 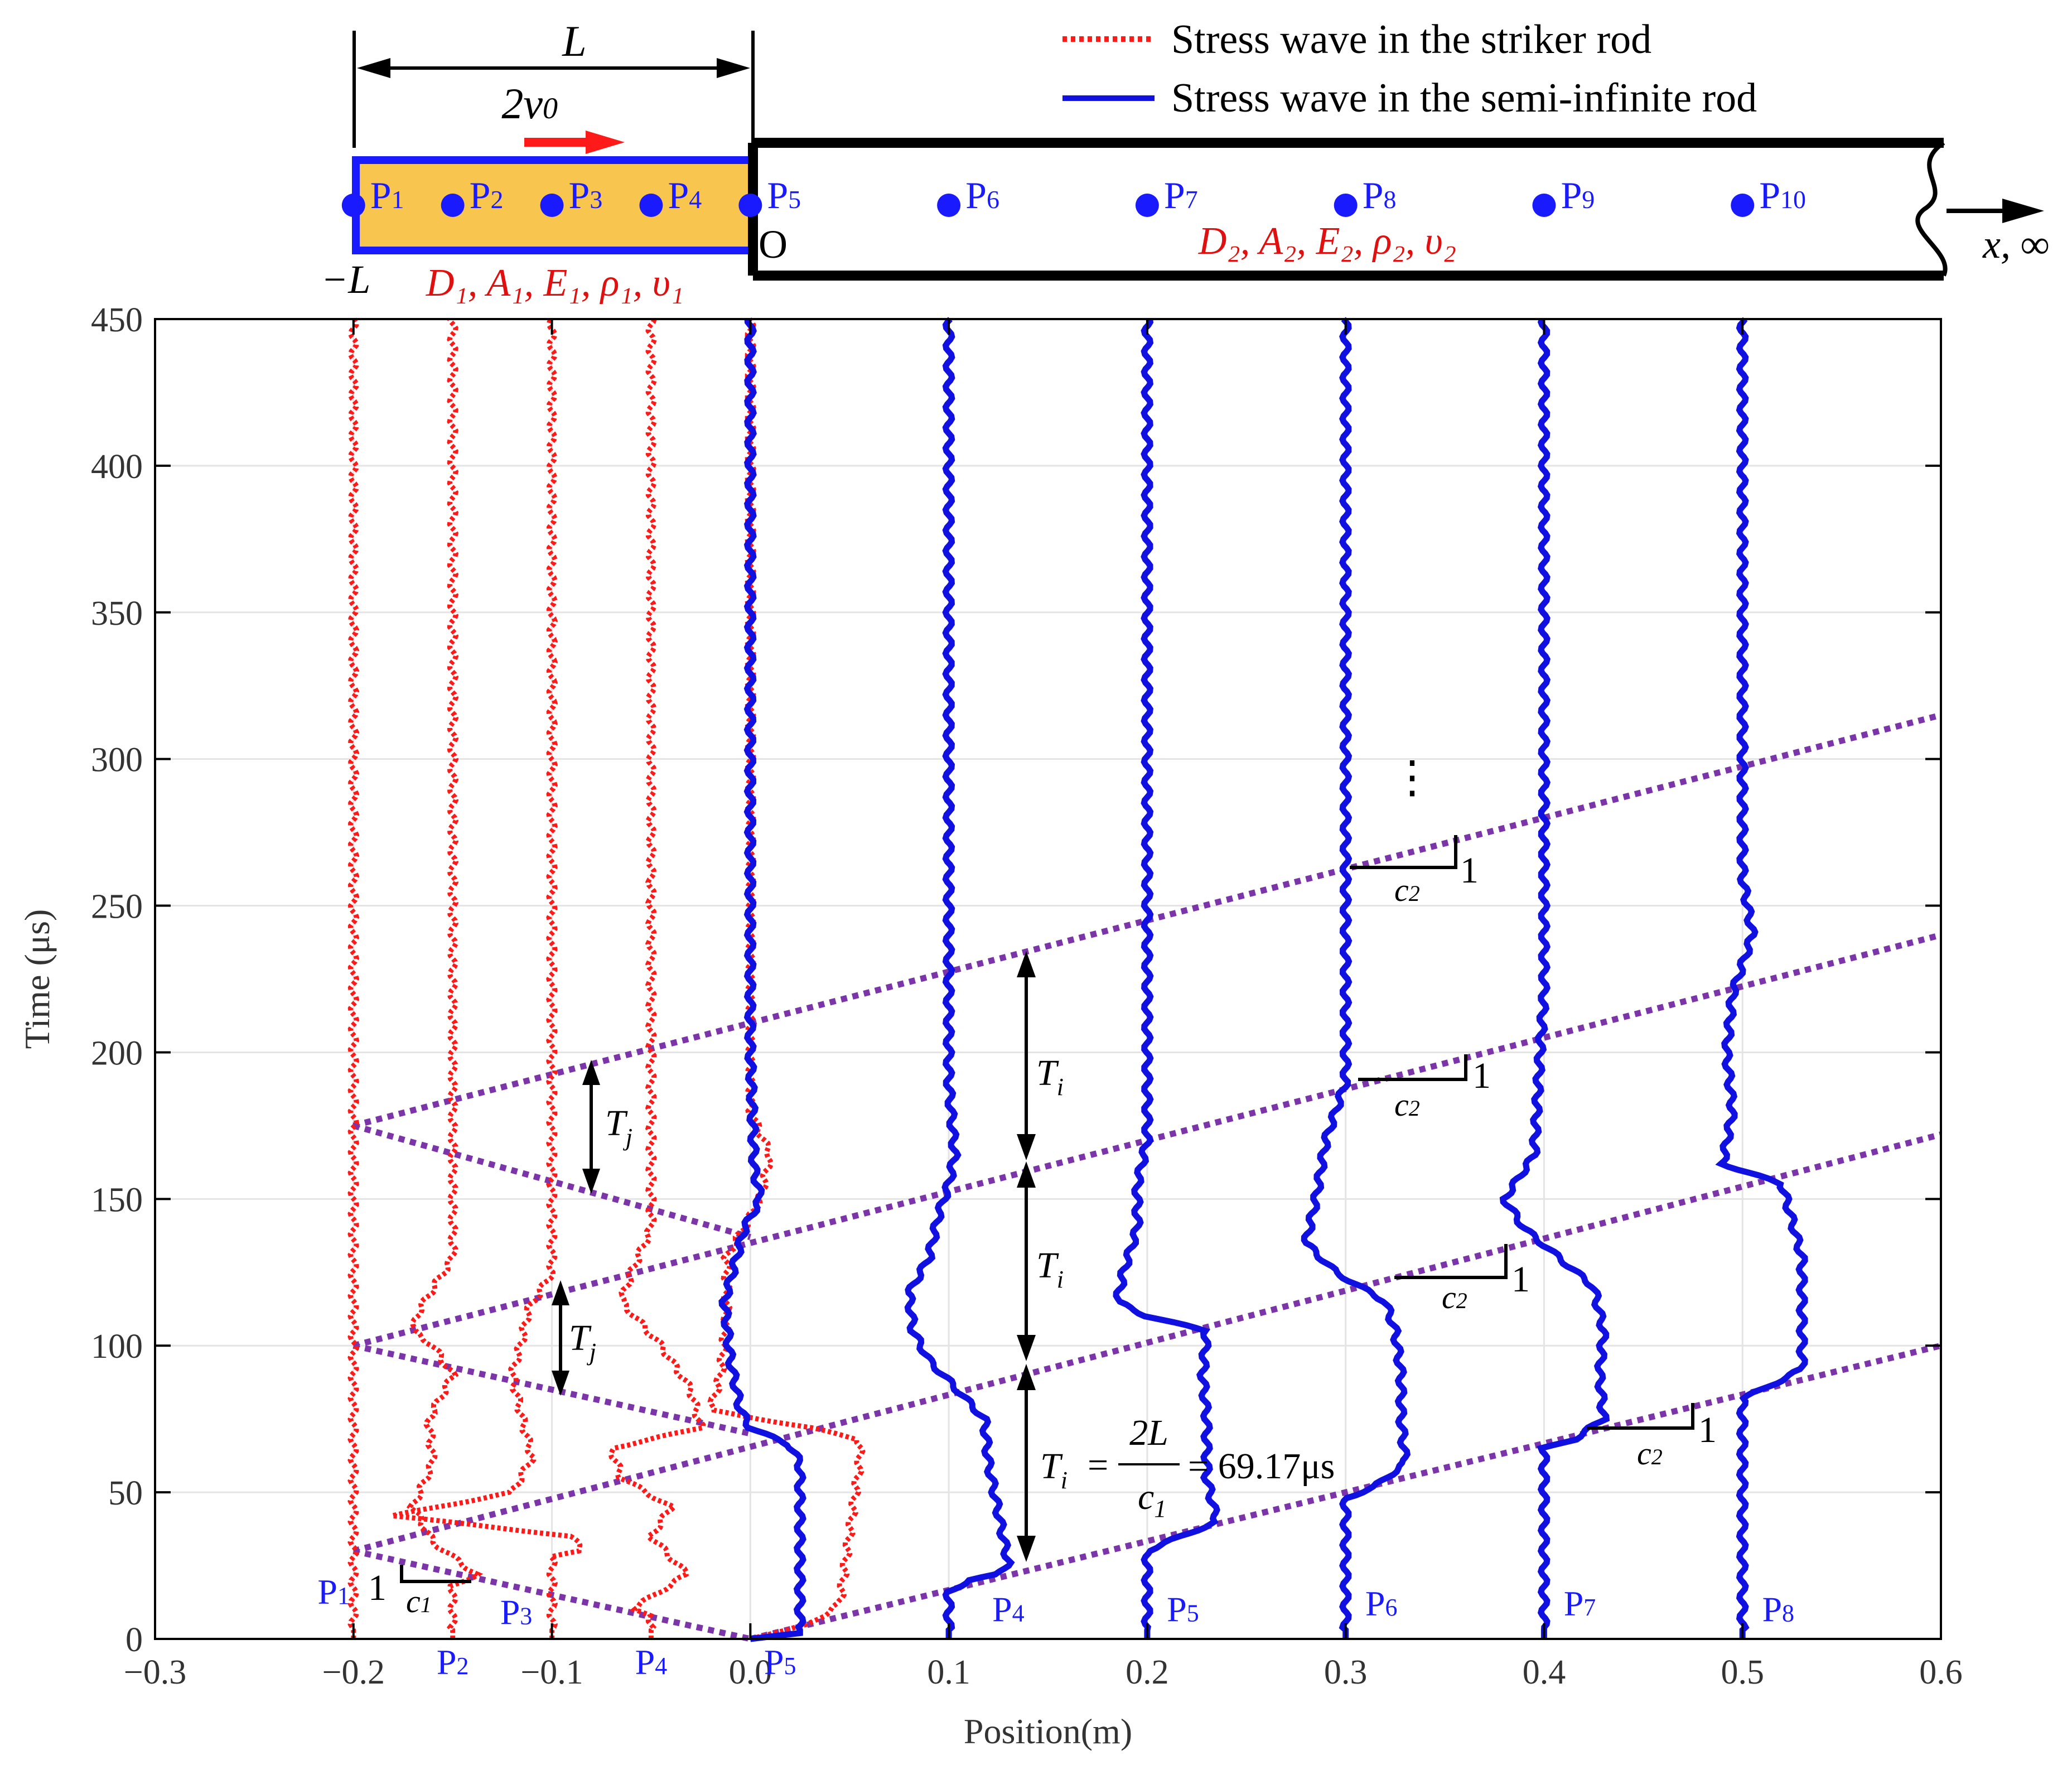 I want to click on length-label: L, so click(x=574, y=41).